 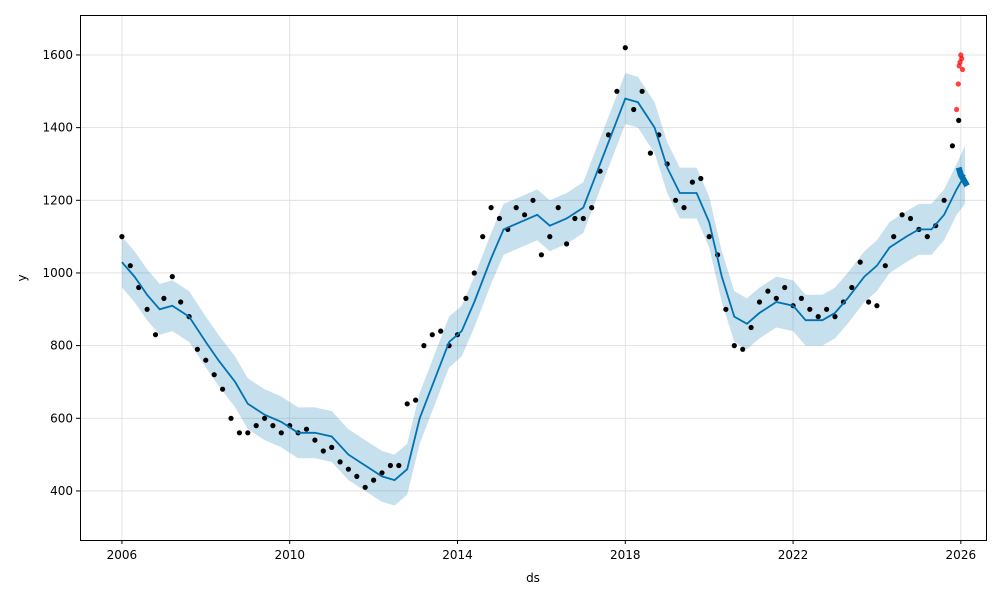 What do you see at coordinates (793, 555) in the screenshot?
I see `x-tick-label: 2022` at bounding box center [793, 555].